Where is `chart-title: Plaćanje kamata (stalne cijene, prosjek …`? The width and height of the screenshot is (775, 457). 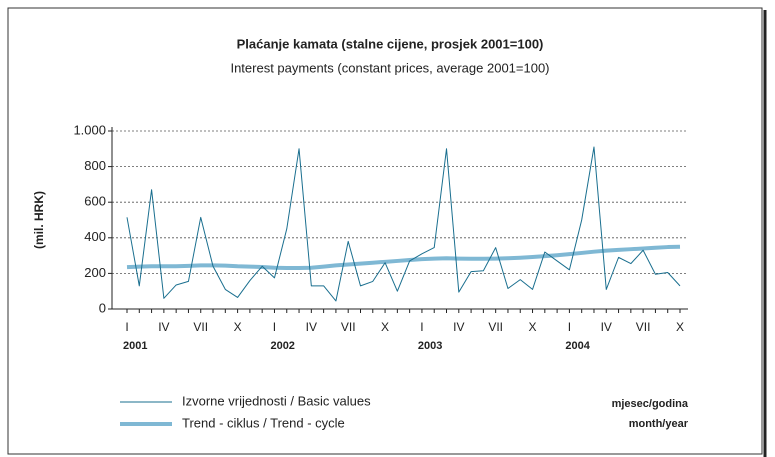 chart-title: Plaćanje kamata (stalne cijene, prosjek … is located at coordinates (390, 43).